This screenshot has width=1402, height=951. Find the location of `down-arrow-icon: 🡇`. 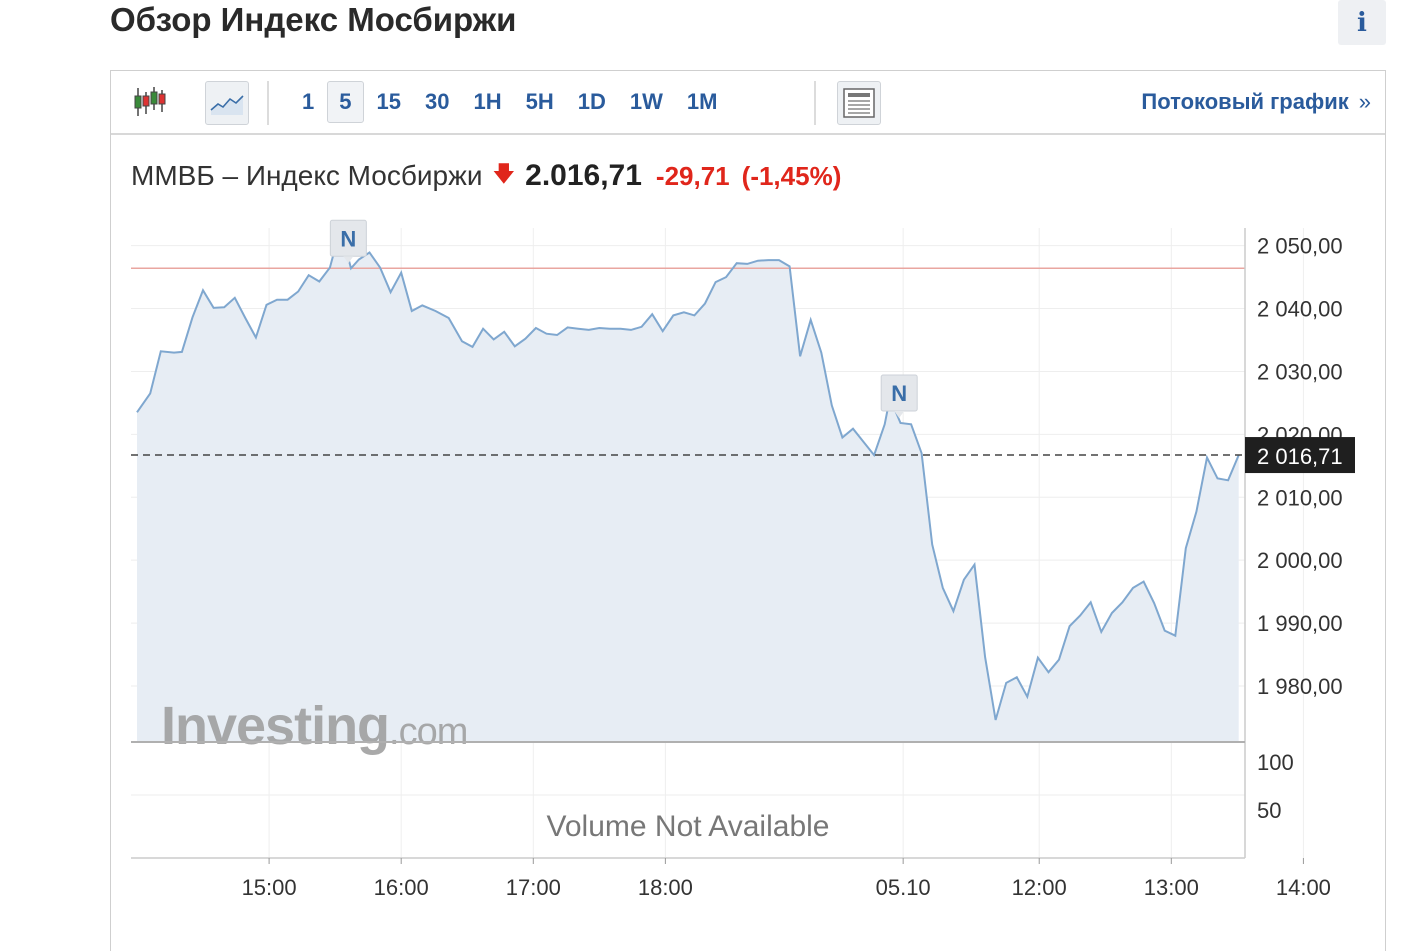

down-arrow-icon: 🡇 is located at coordinates (504, 173).